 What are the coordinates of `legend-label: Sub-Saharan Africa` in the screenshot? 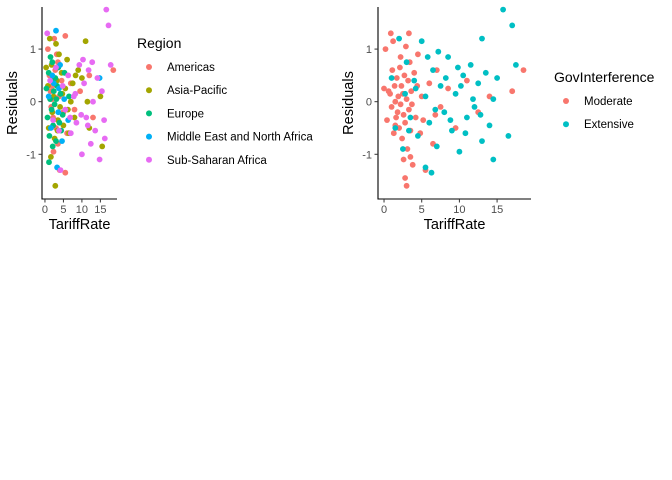 It's located at (217, 161).